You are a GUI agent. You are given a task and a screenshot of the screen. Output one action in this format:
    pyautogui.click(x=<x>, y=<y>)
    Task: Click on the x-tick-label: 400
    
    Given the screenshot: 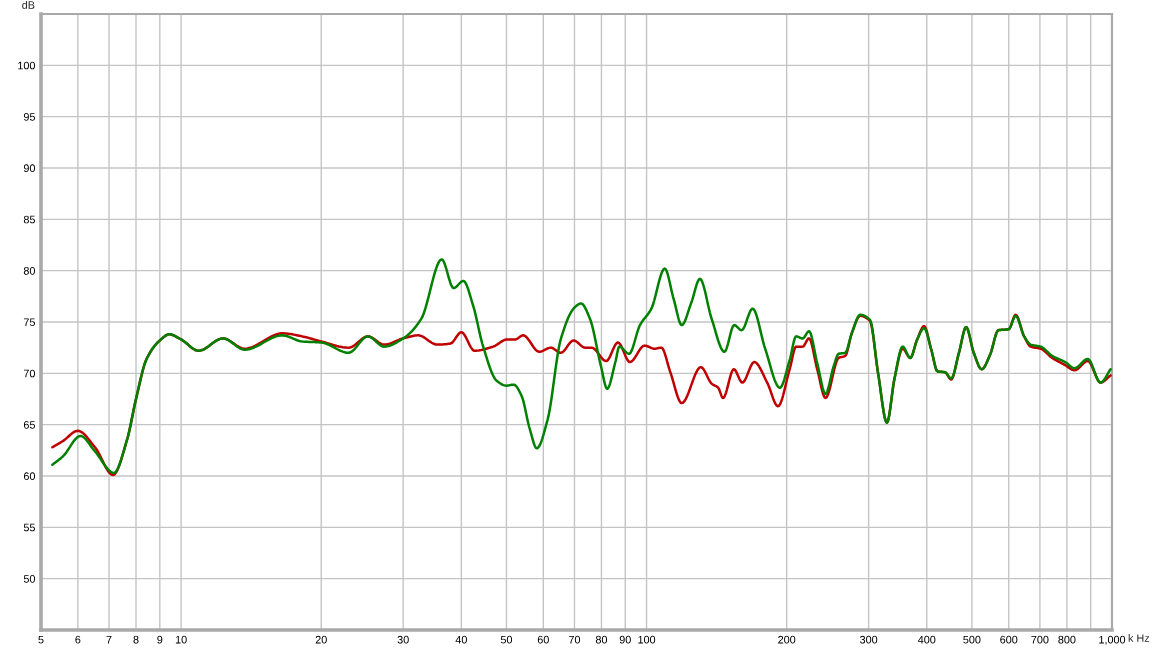 What is the action you would take?
    pyautogui.click(x=926, y=639)
    